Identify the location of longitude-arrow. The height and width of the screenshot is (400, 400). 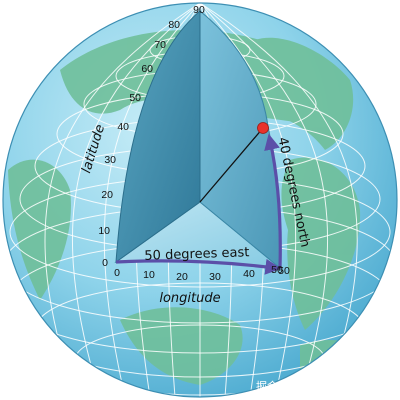
(198, 266).